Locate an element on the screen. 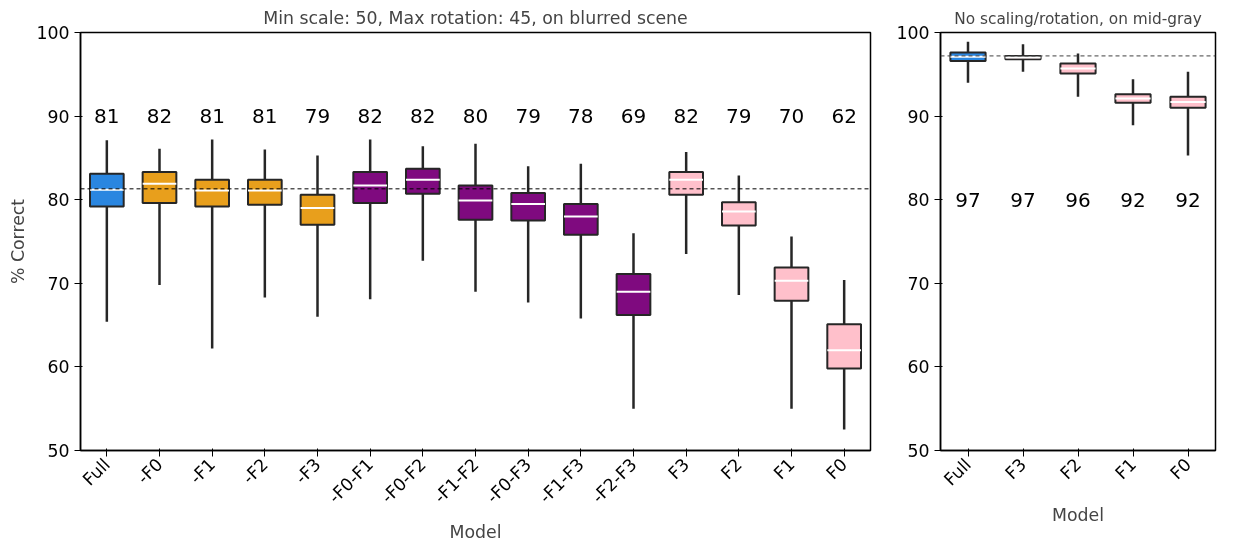 Image resolution: width=1234 pixels, height=552 pixels. x-tick-label: -F2 is located at coordinates (255, 471).